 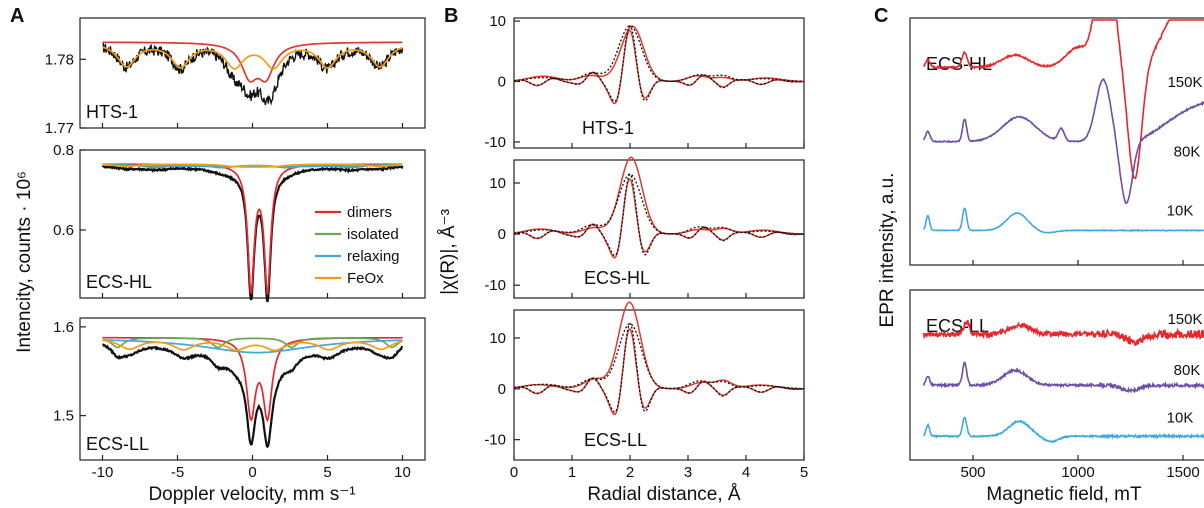 What do you see at coordinates (688, 472) in the screenshot?
I see `panel-b-xtick-label: 3` at bounding box center [688, 472].